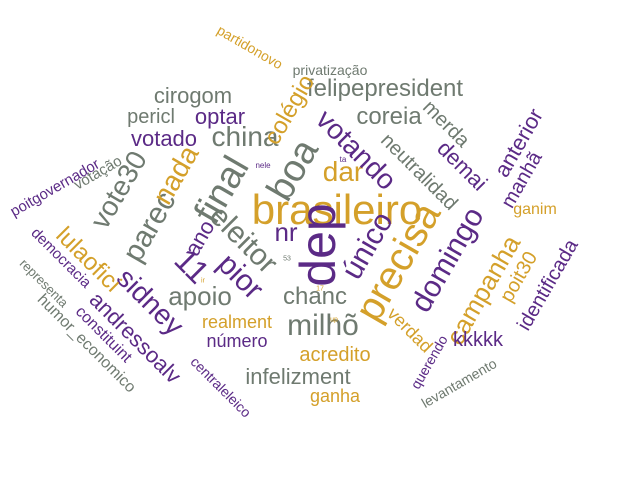 The height and width of the screenshot is (495, 634). What do you see at coordinates (330, 70) in the screenshot?
I see `word: privatização` at bounding box center [330, 70].